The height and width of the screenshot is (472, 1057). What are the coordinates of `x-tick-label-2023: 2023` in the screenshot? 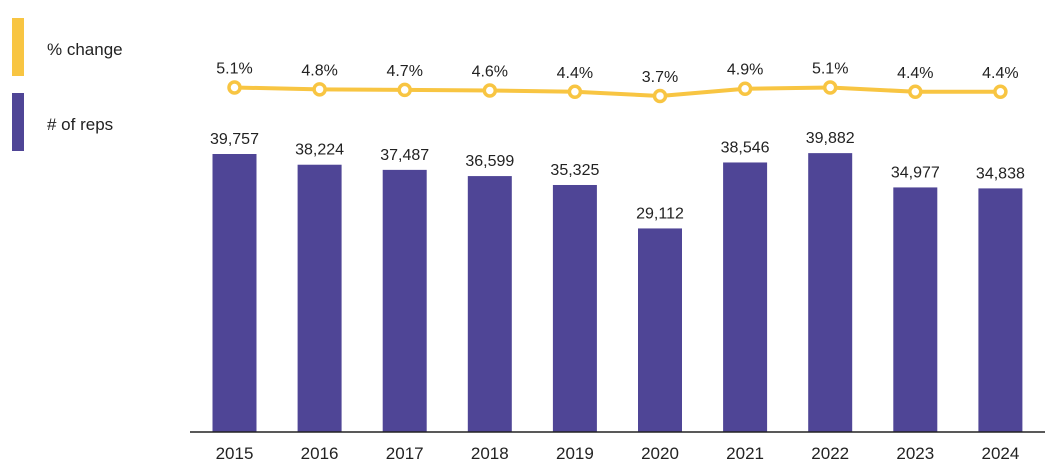 It's located at (915, 453).